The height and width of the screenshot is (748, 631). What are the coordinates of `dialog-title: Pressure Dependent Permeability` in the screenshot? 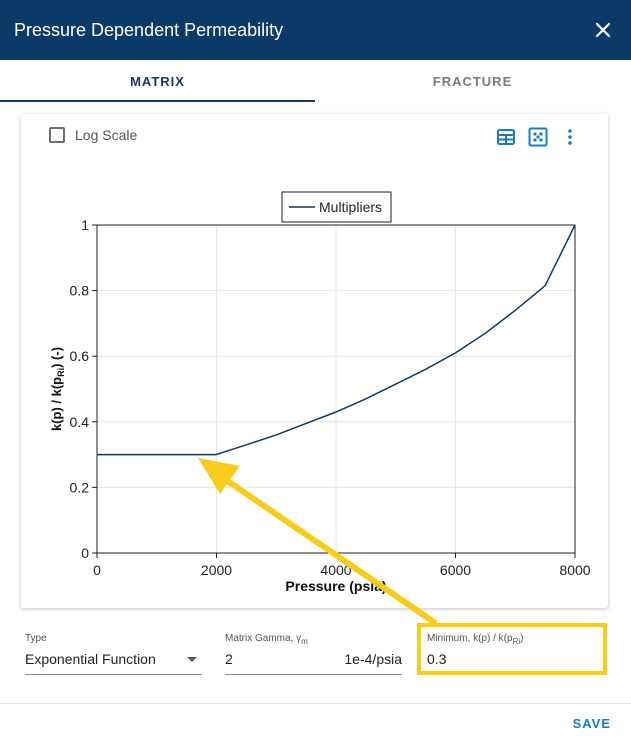 It's located at (149, 29).